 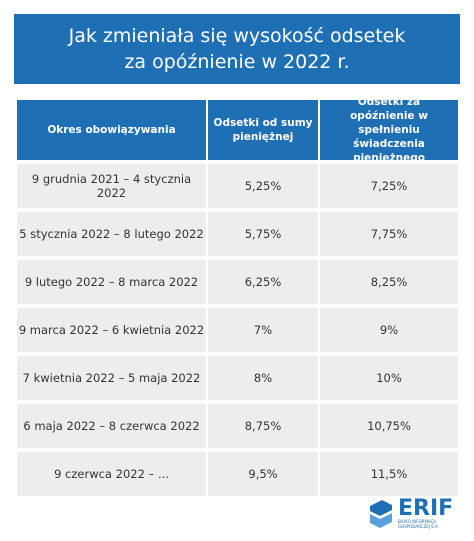 I want to click on cell: 6,25%, so click(x=263, y=282).